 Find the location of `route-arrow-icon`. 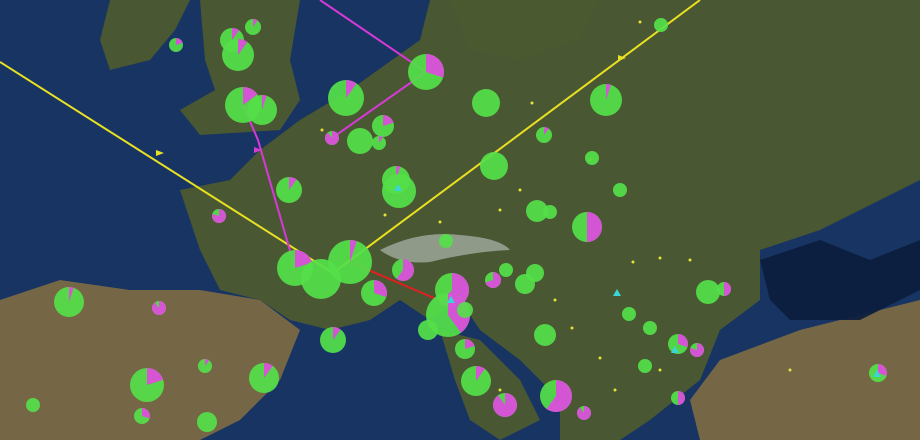

route-arrow-icon is located at coordinates (258, 150).